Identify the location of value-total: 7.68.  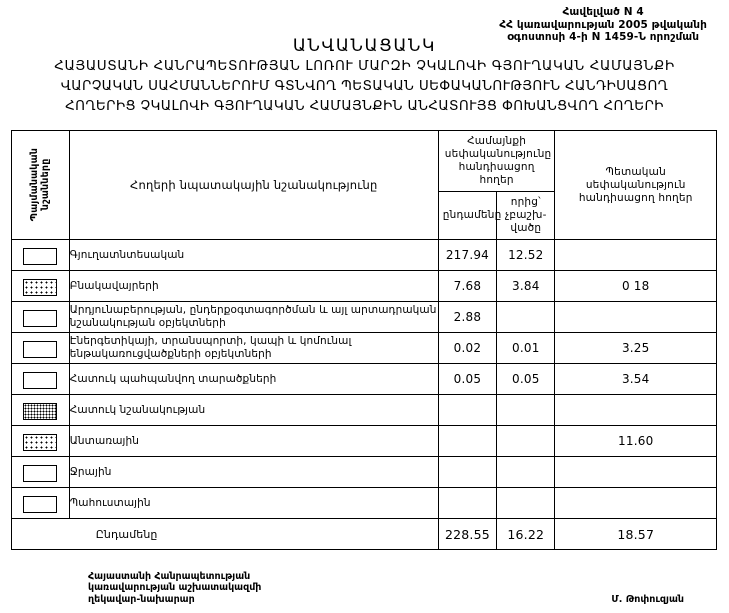
(467, 286).